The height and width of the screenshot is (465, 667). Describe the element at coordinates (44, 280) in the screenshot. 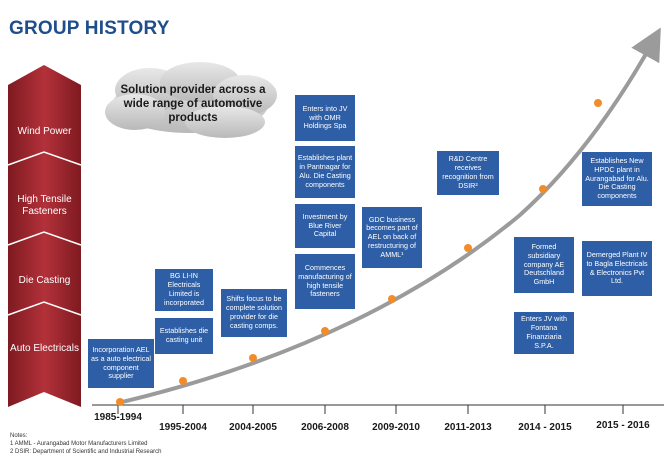

I see `sidebar-label-die-casting: Die Casting` at that location.